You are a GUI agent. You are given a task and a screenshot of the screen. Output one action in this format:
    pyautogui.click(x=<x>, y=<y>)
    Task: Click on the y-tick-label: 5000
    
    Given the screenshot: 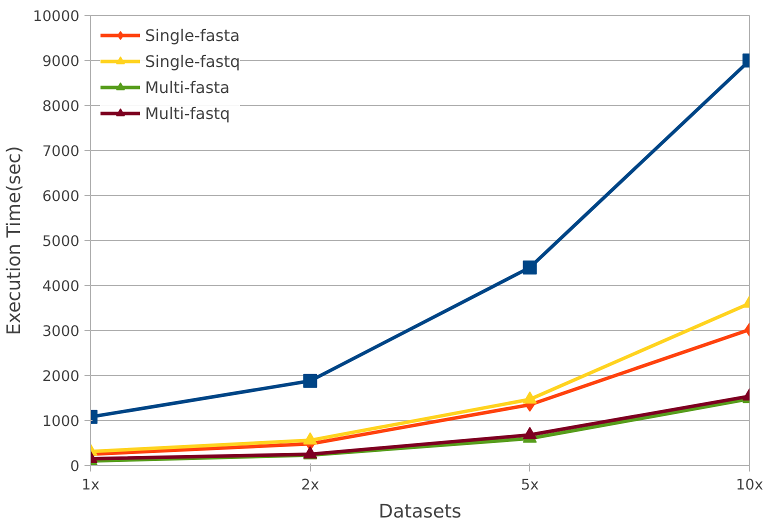 What is the action you would take?
    pyautogui.click(x=61, y=241)
    